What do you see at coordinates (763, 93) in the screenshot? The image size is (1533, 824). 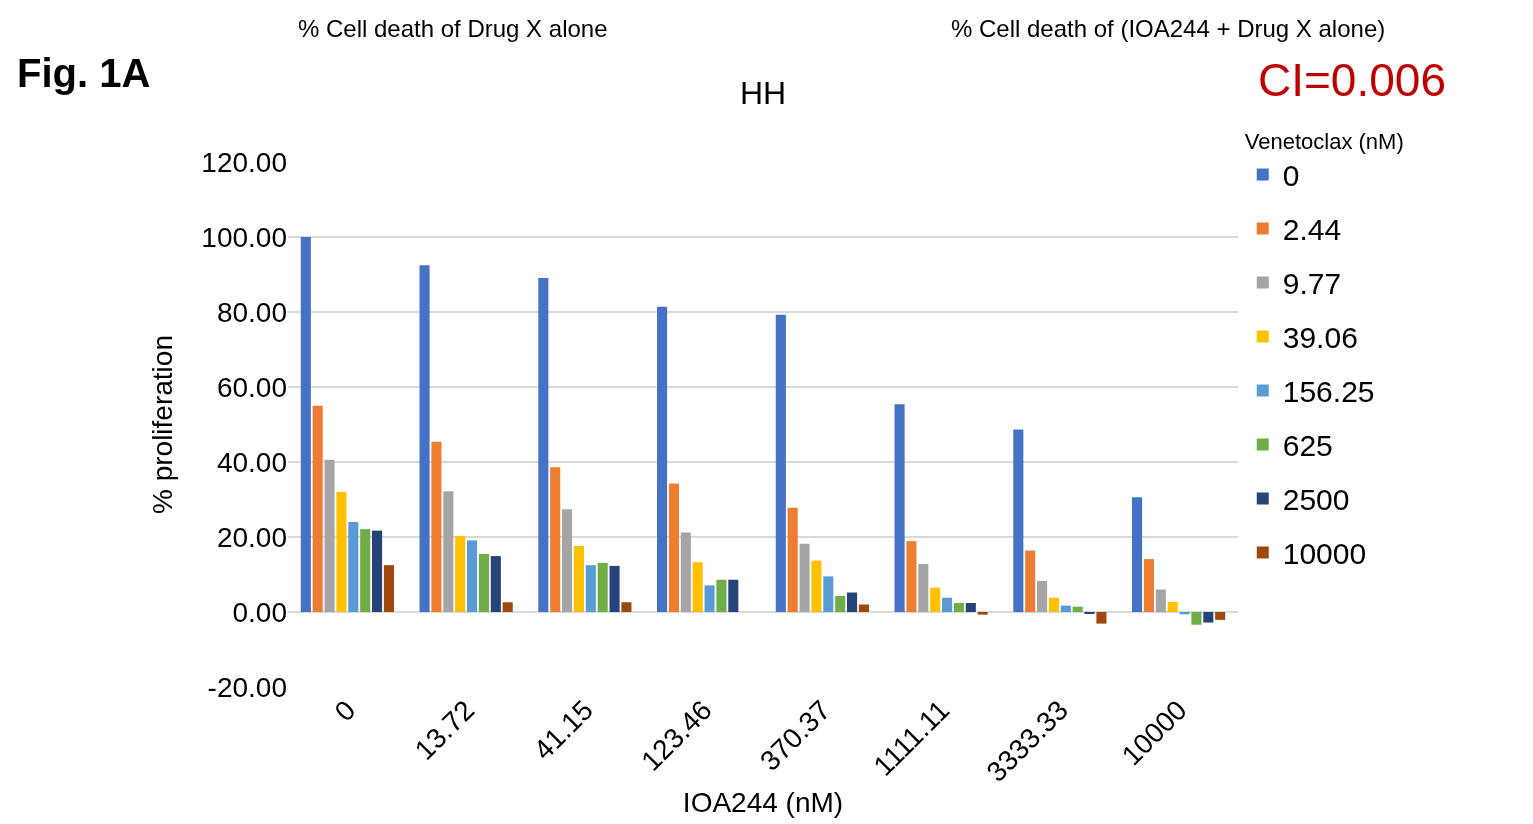 I see `chart-title: HH` at bounding box center [763, 93].